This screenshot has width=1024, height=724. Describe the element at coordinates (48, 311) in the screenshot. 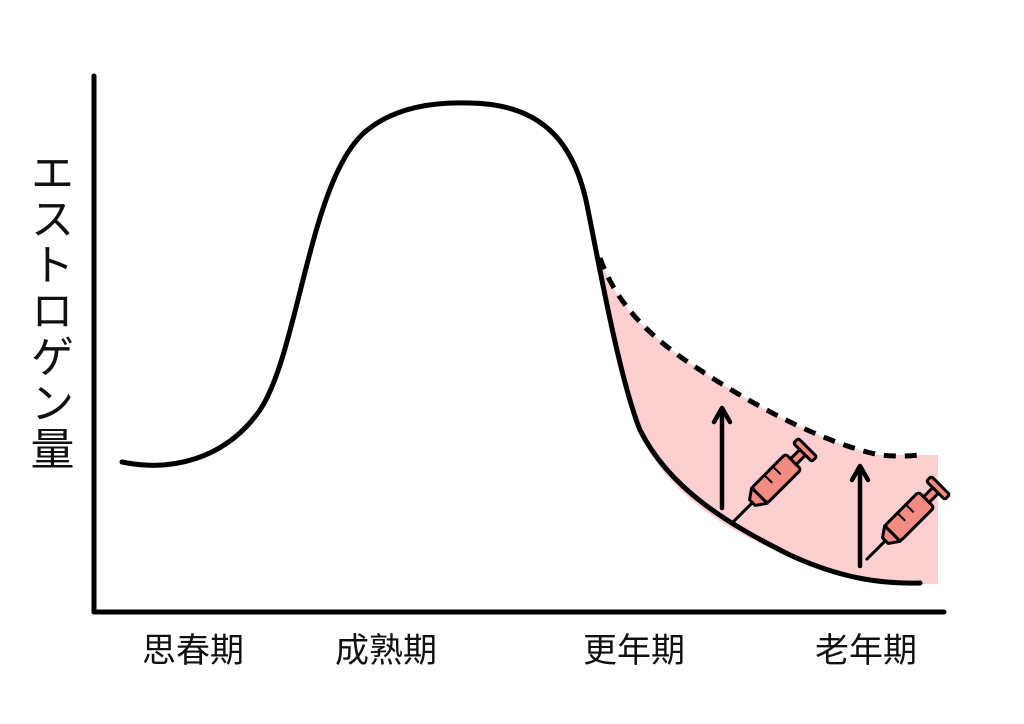

I see `y-axis-label: エストロゲン量` at that location.